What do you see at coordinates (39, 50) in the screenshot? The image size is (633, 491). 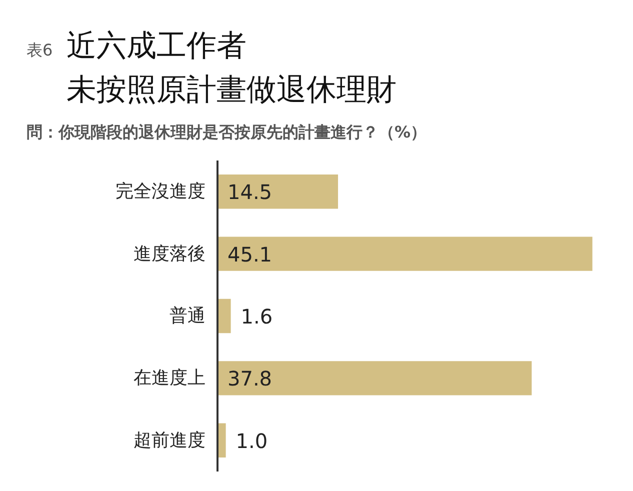 I see `text: 表6` at bounding box center [39, 50].